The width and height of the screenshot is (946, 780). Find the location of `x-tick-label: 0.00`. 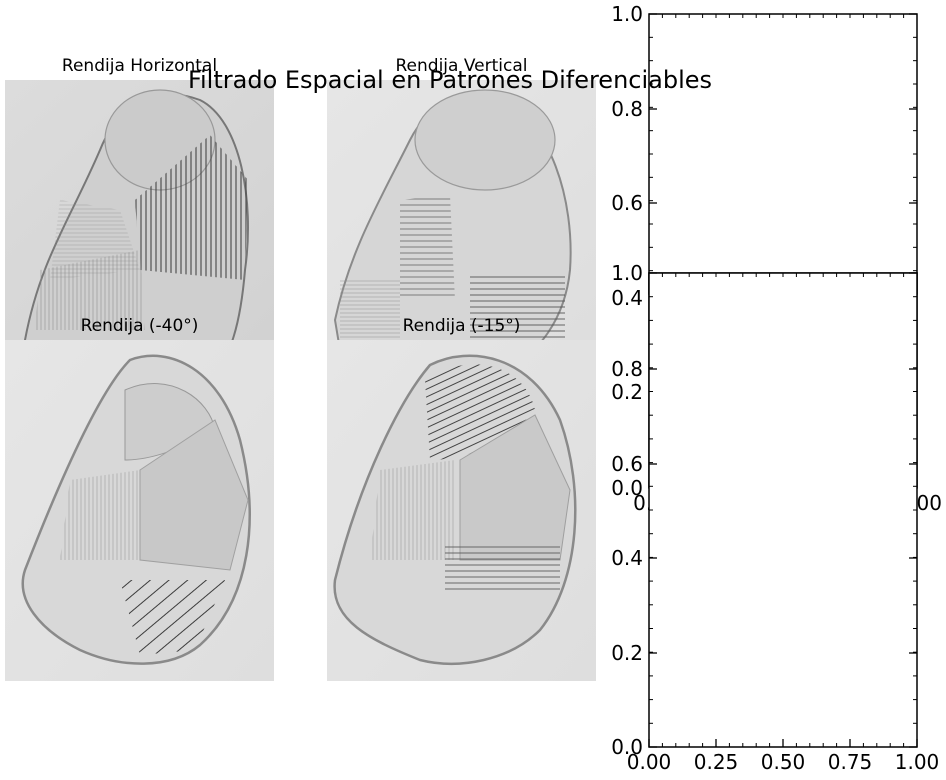

x-tick-label: 0.00 is located at coordinates (649, 762).